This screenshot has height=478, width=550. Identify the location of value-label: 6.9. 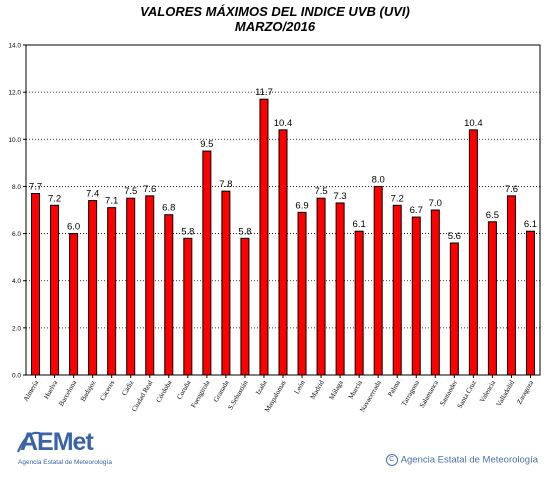
(301, 205).